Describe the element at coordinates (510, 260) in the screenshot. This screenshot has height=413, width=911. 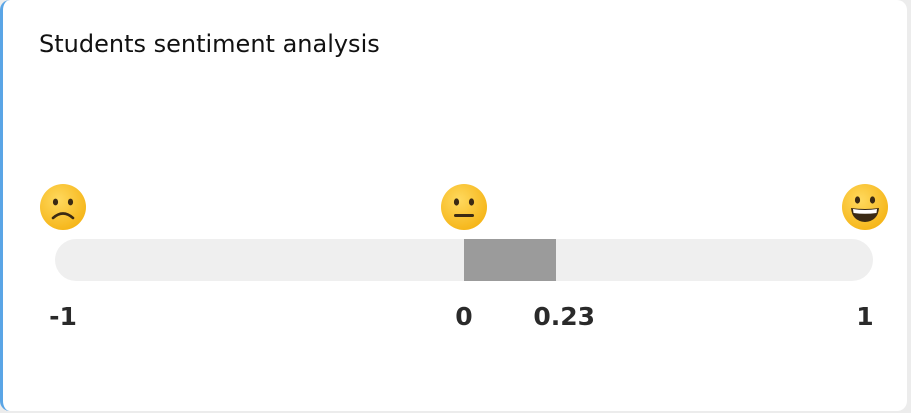
I see `sentiment-fill` at that location.